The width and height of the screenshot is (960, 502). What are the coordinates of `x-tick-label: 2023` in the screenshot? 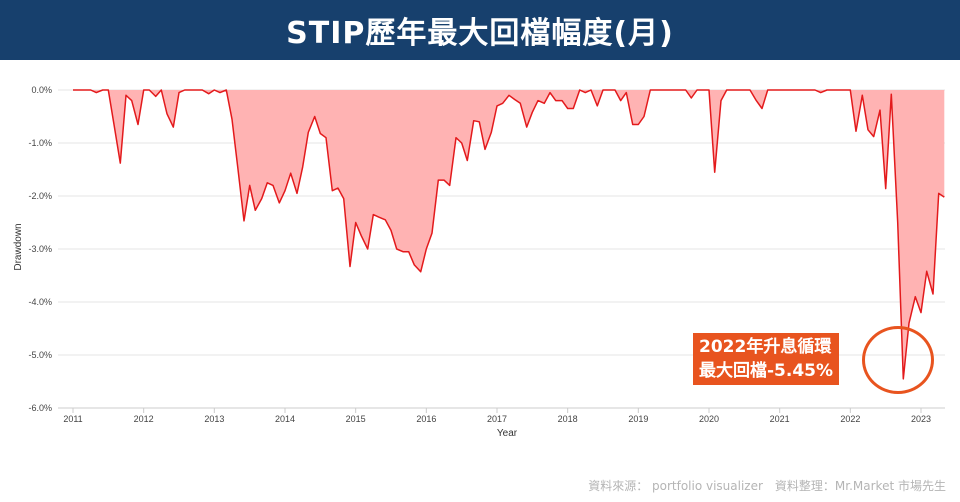 It's located at (921, 419).